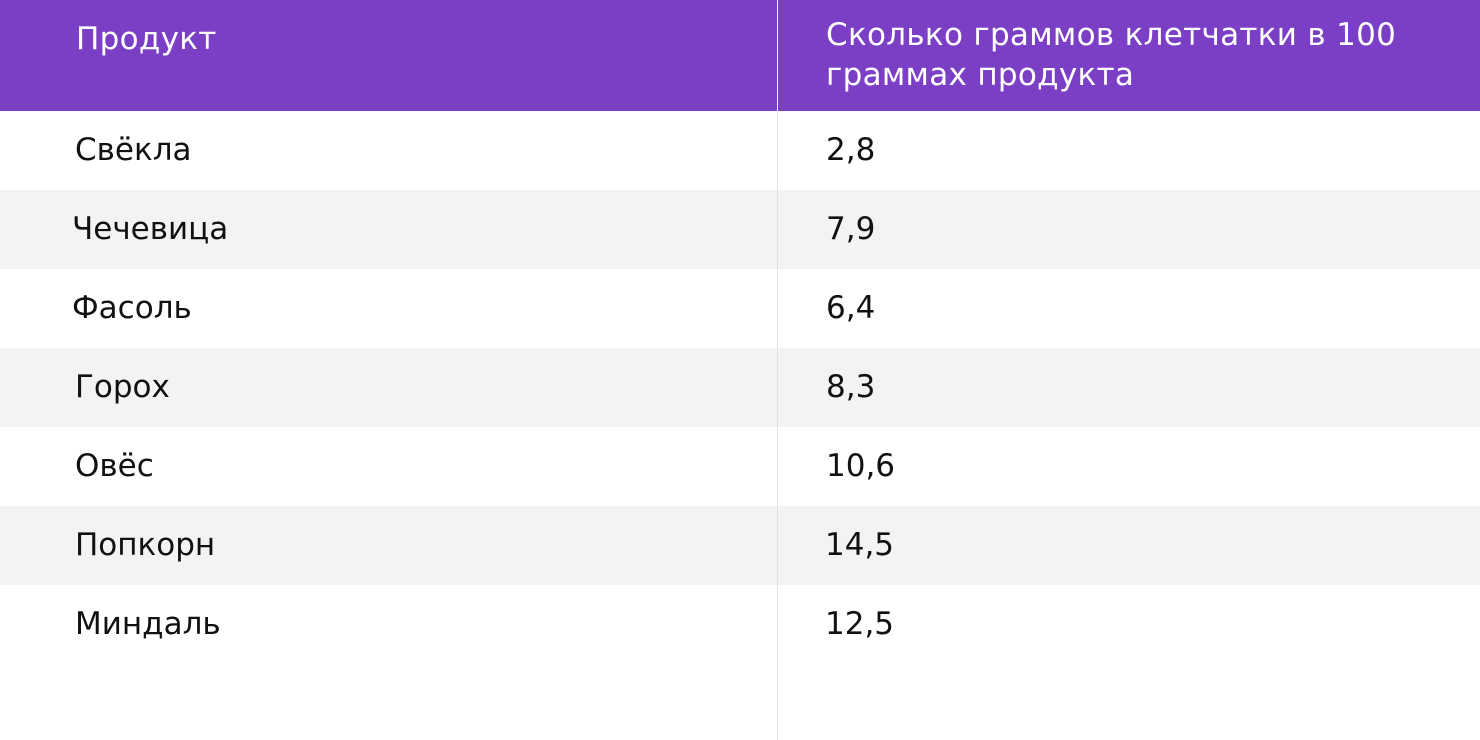 This screenshot has width=1480, height=740. Describe the element at coordinates (851, 308) in the screenshot. I see `fiber-cell: 6,4` at that location.